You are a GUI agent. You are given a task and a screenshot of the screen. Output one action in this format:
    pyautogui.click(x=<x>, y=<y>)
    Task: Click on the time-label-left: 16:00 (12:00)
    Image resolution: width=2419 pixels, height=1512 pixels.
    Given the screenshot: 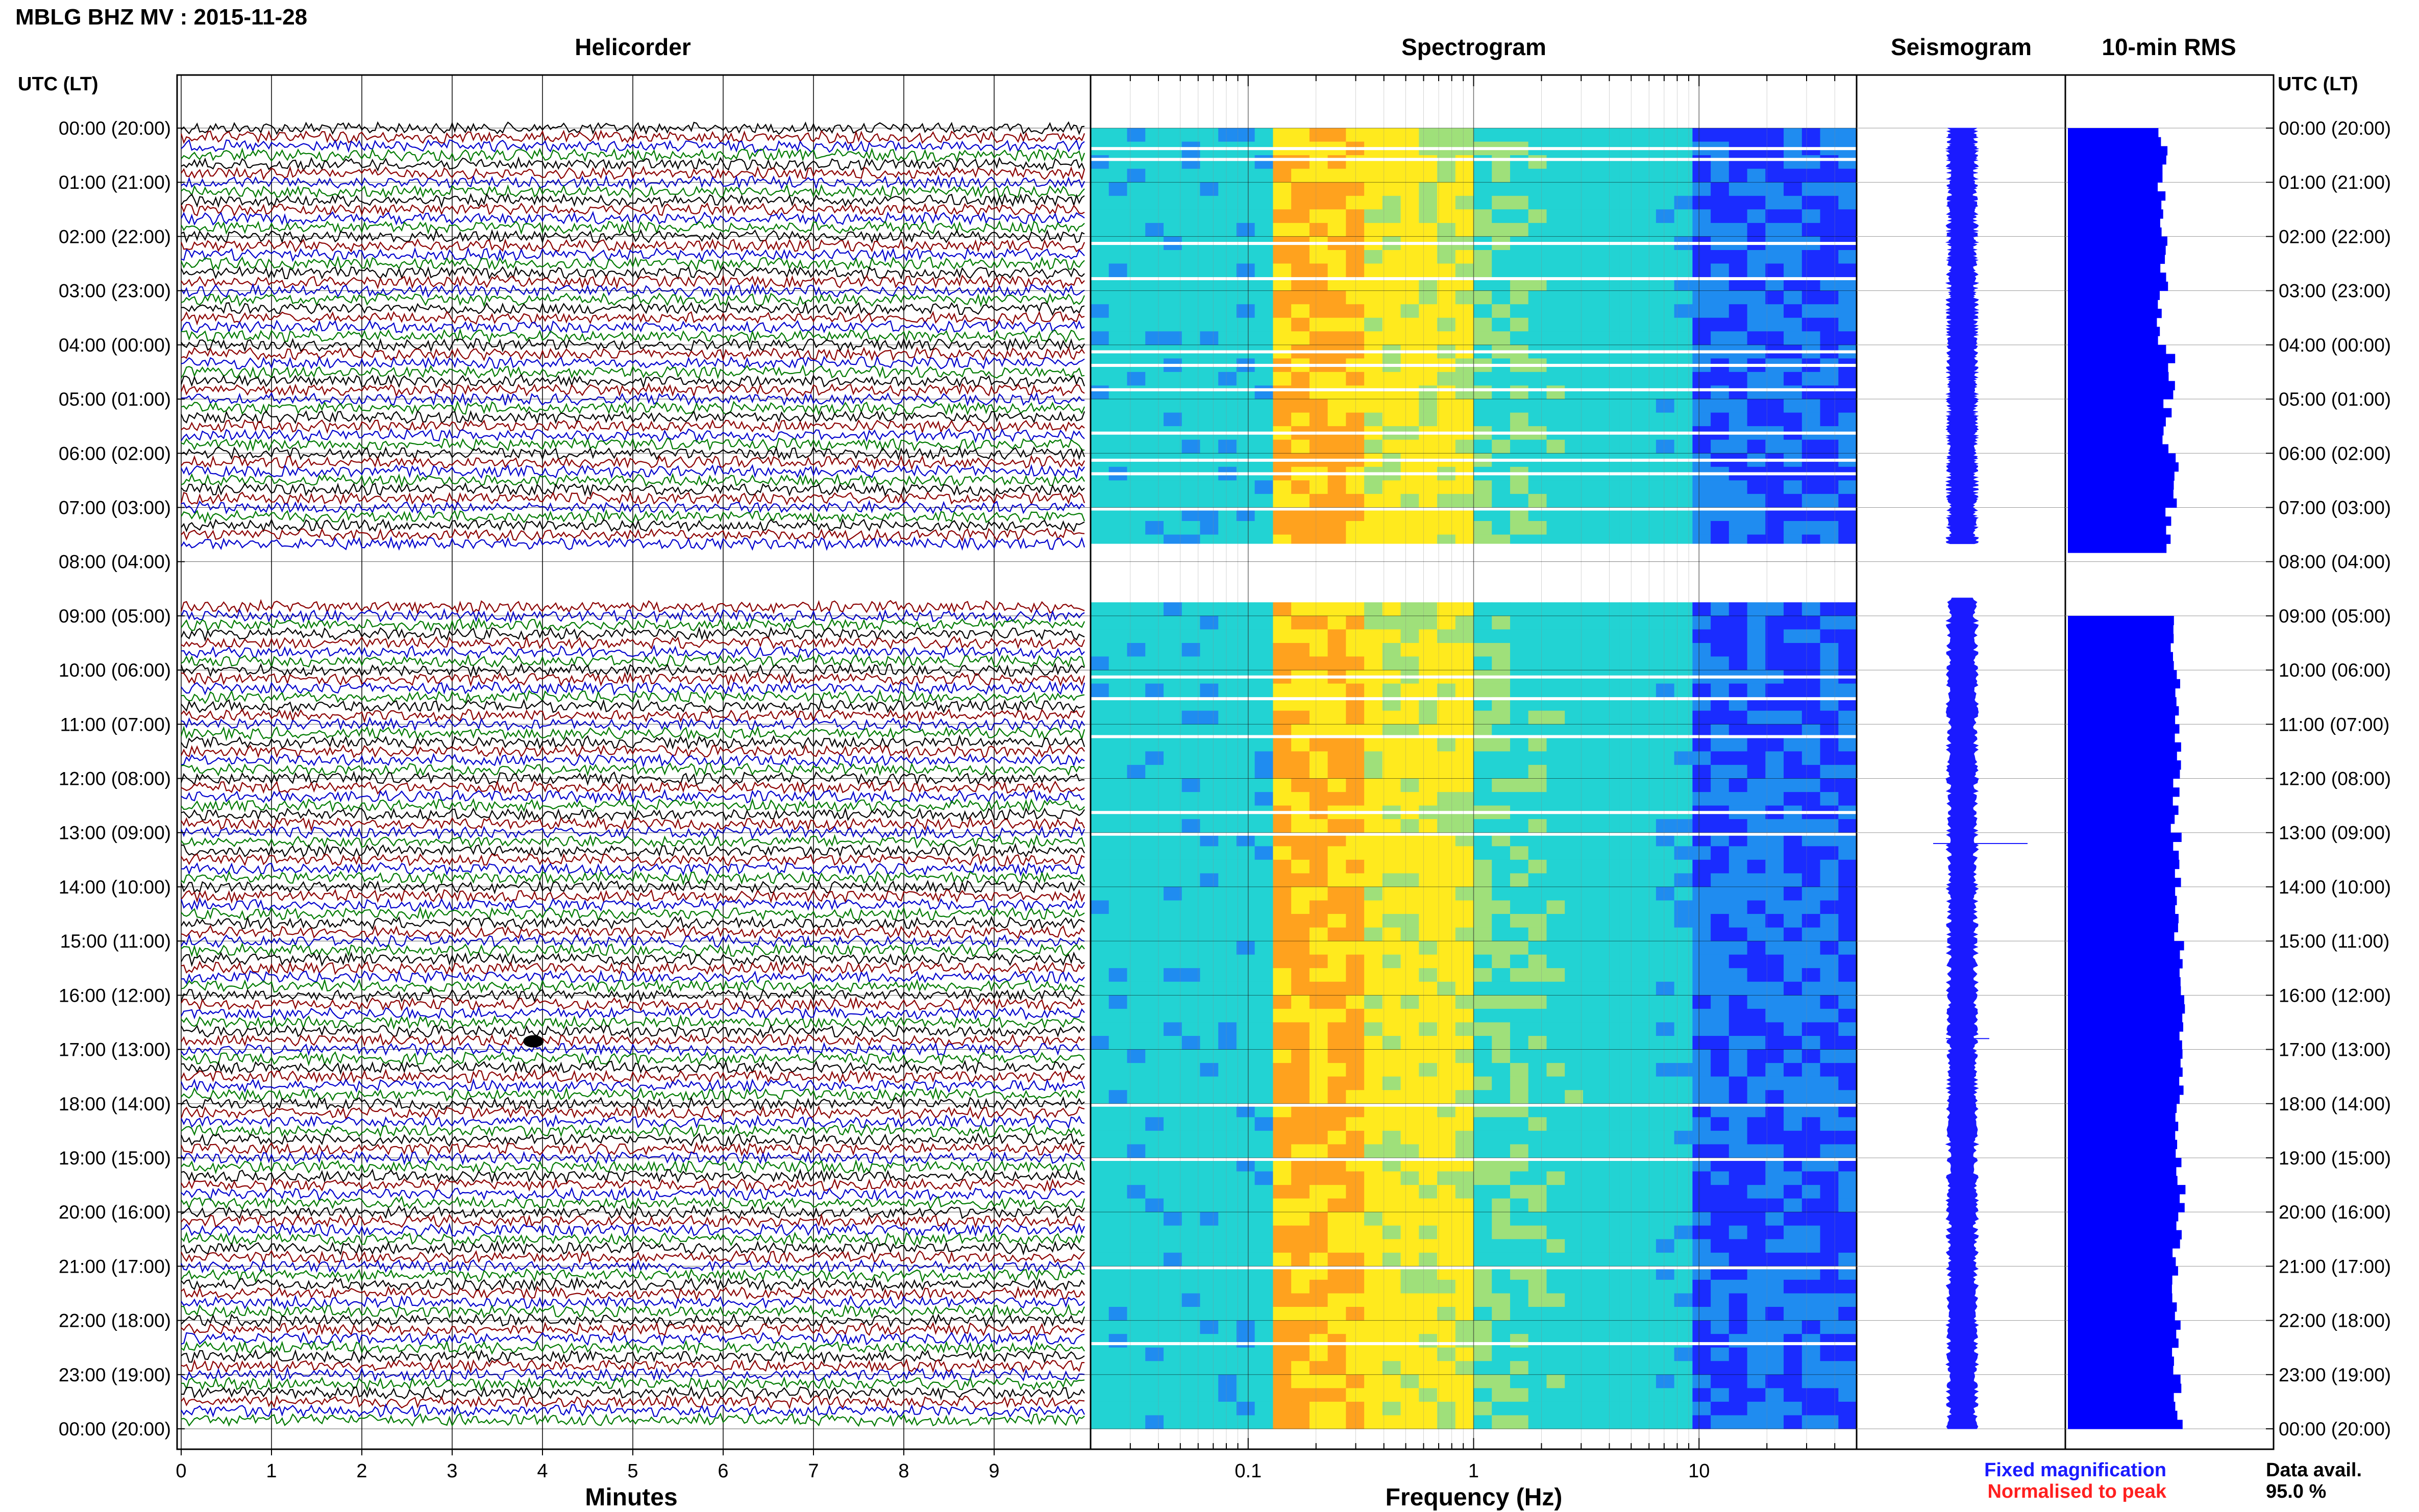 What is the action you would take?
    pyautogui.click(x=115, y=995)
    